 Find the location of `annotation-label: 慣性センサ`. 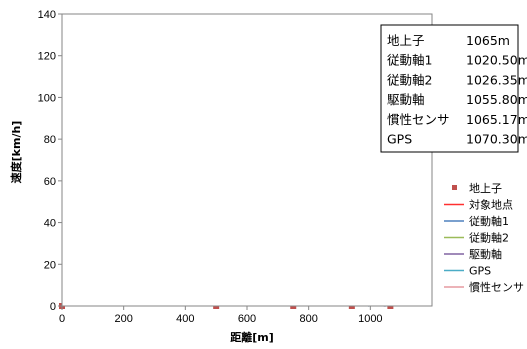

annotation-label: 慣性センサ is located at coordinates (418, 119).